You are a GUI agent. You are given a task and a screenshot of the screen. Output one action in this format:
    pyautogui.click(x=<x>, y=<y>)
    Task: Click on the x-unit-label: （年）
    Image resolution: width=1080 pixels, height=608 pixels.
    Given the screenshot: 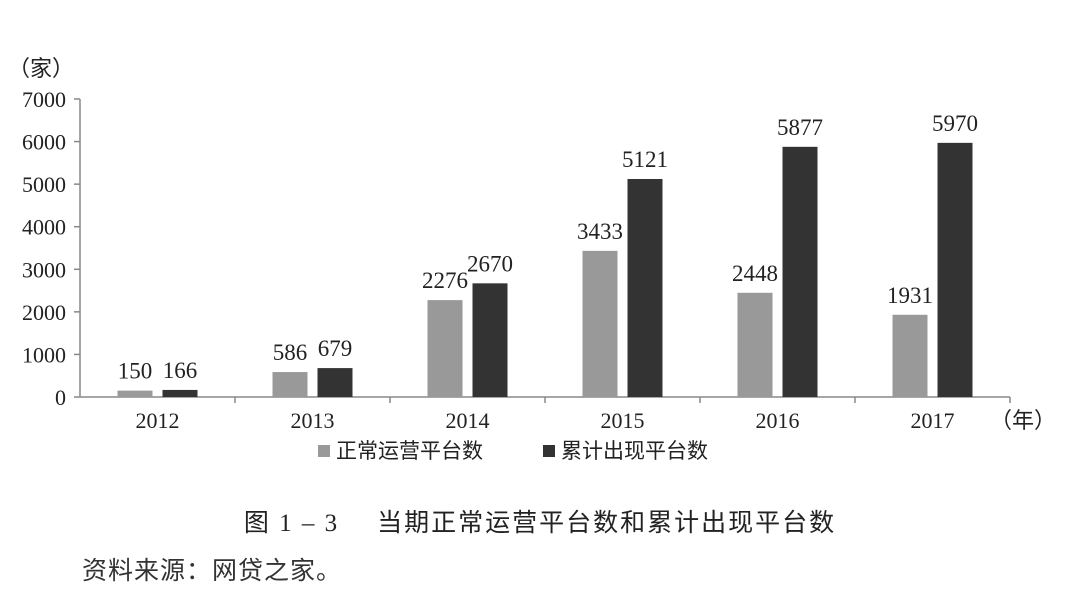 What is the action you would take?
    pyautogui.click(x=1023, y=420)
    